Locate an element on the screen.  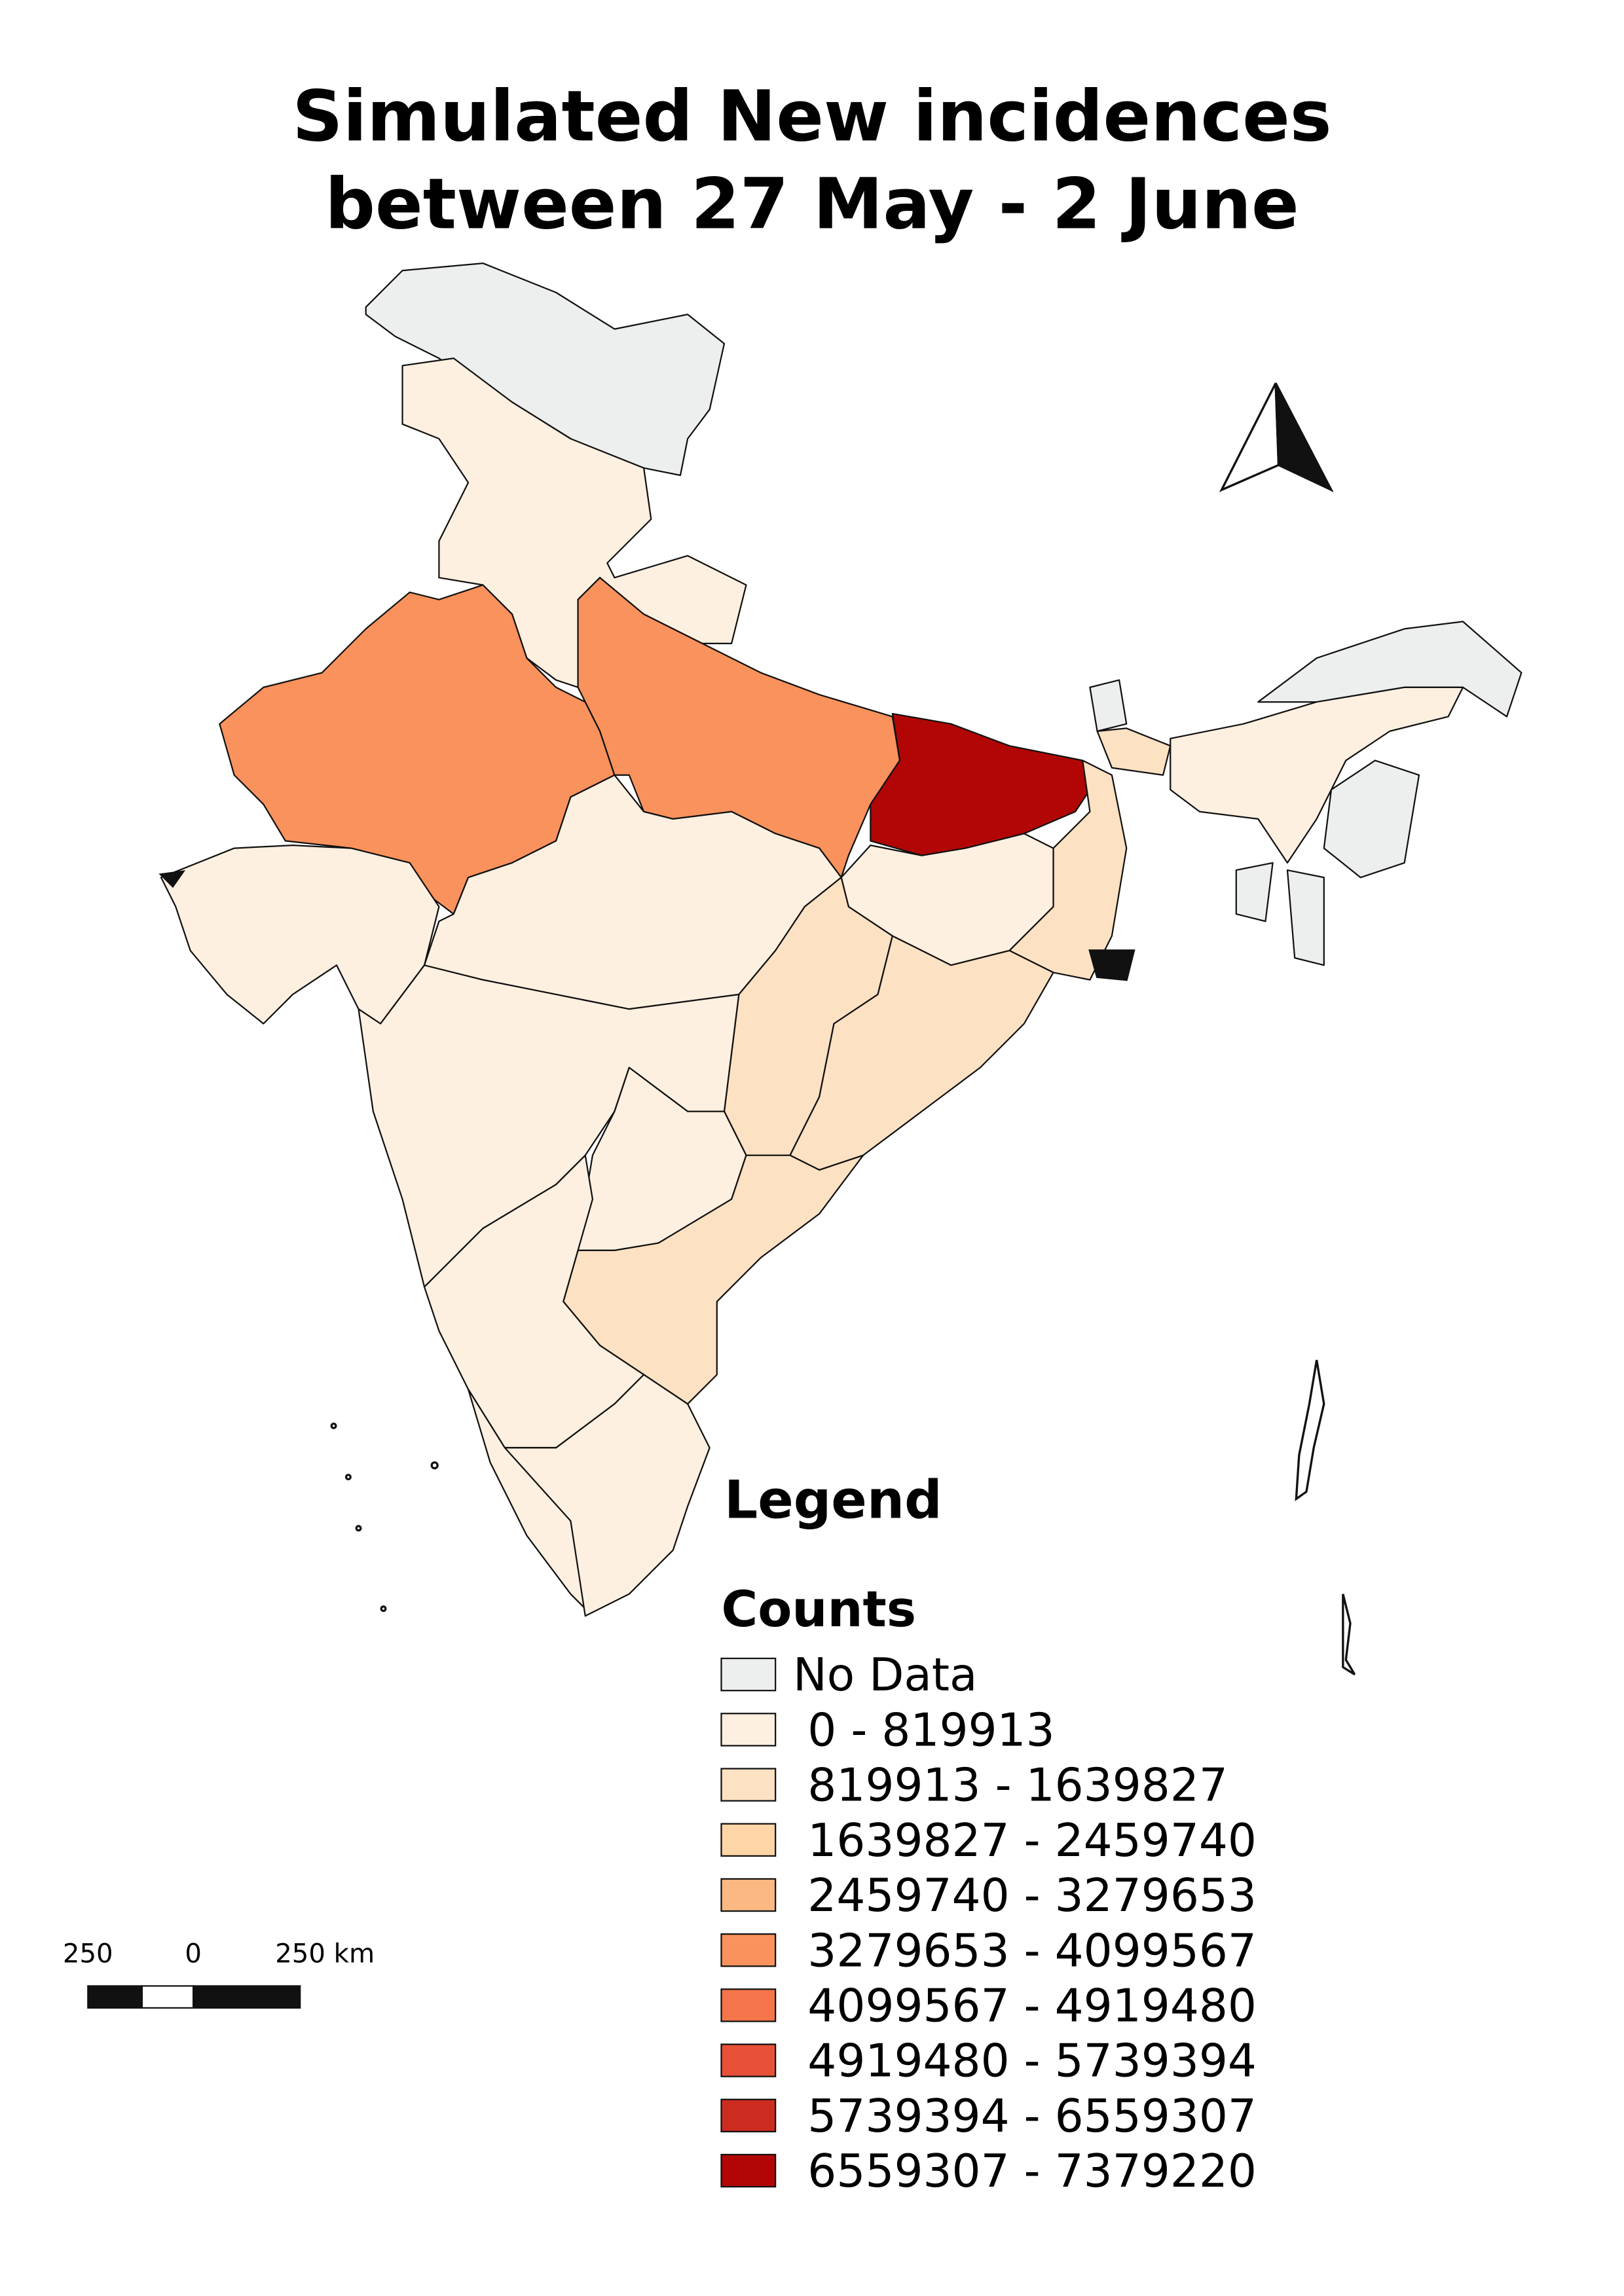
scale-label: 250 km is located at coordinates (325, 1954).